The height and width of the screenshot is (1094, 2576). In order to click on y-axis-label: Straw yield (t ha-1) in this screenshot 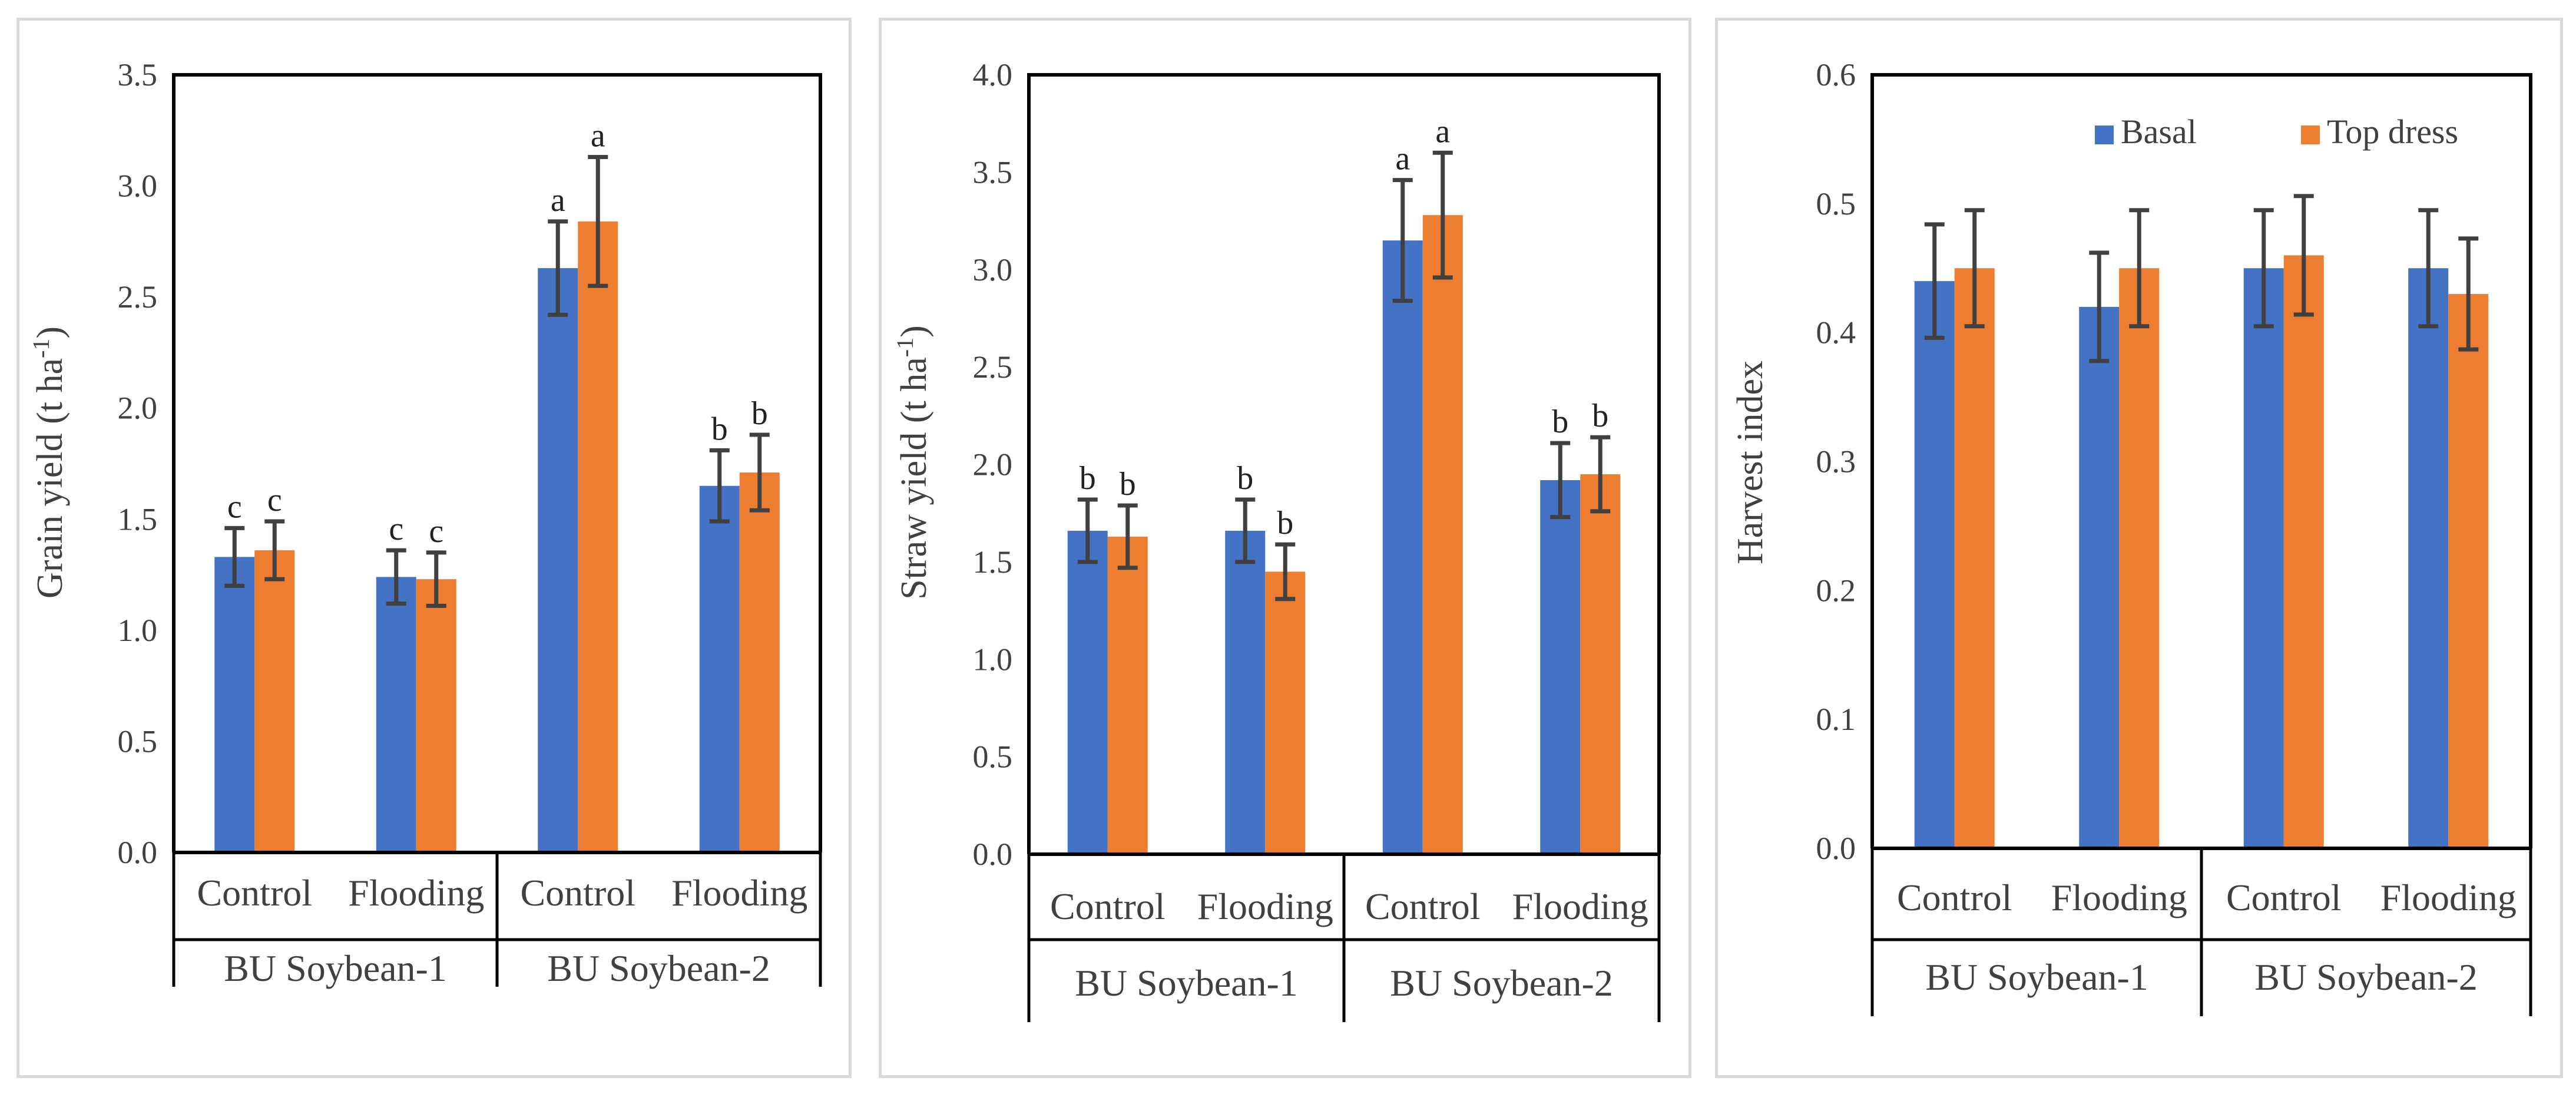, I will do `click(913, 462)`.